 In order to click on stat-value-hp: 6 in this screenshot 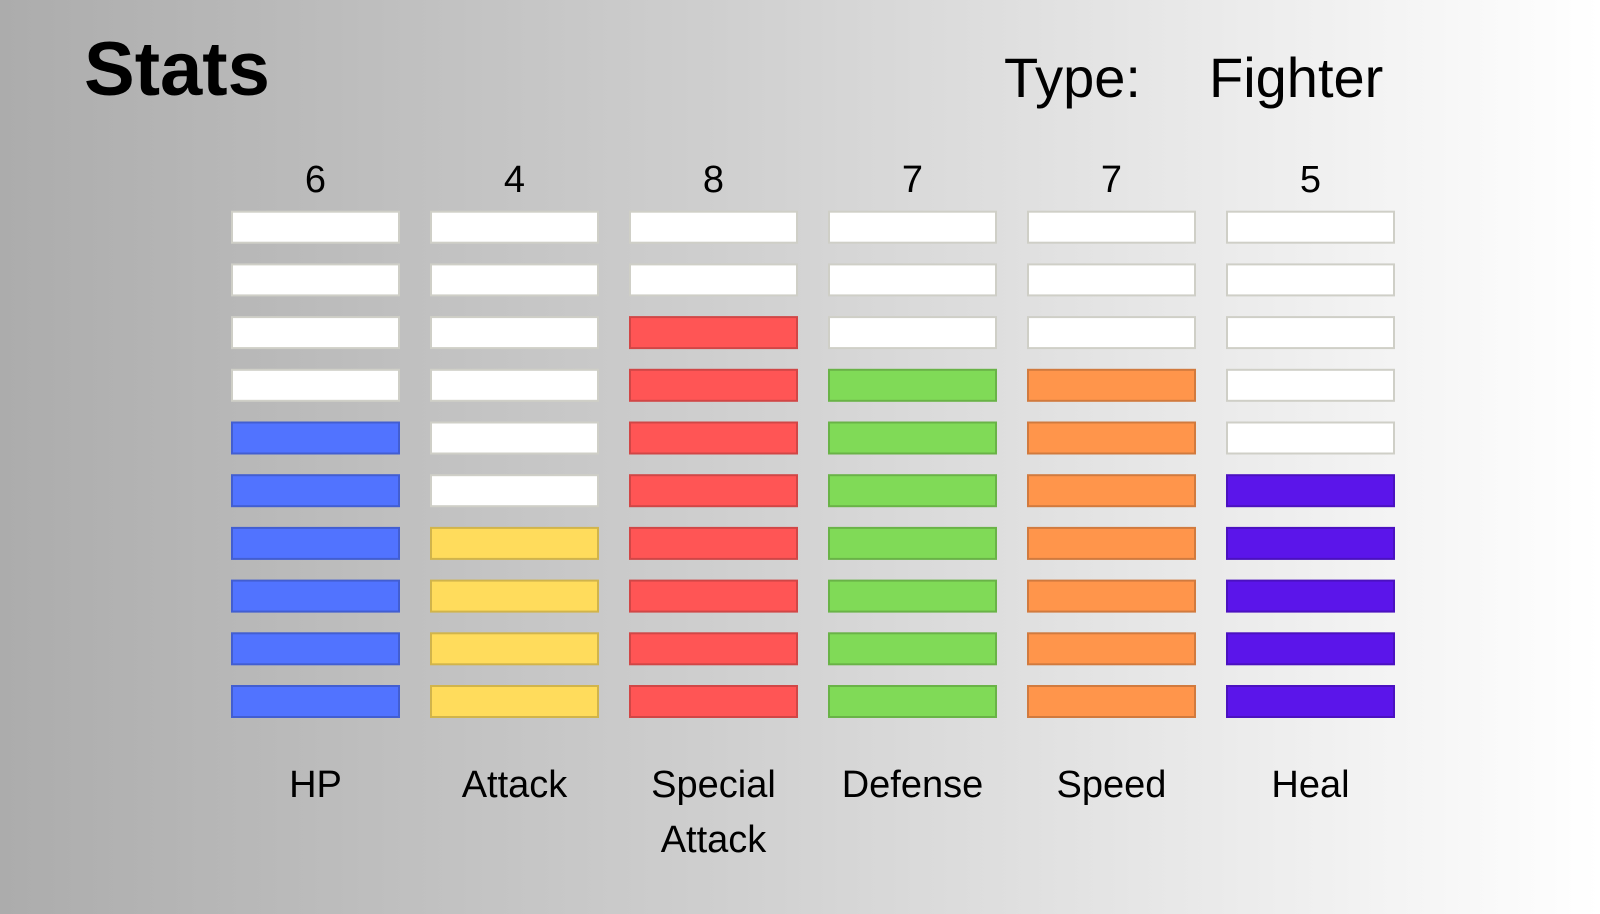, I will do `click(315, 180)`.